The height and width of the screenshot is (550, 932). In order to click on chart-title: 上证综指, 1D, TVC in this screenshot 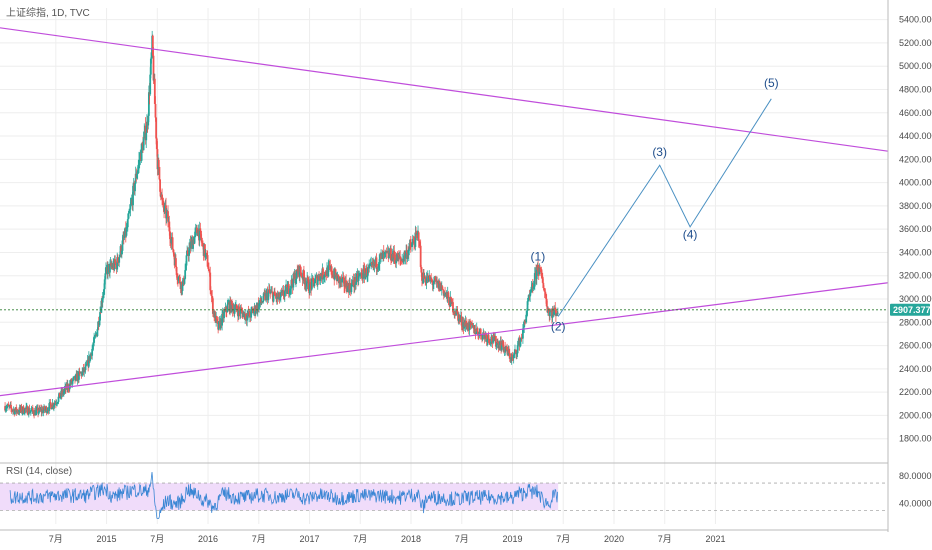, I will do `click(48, 12)`.